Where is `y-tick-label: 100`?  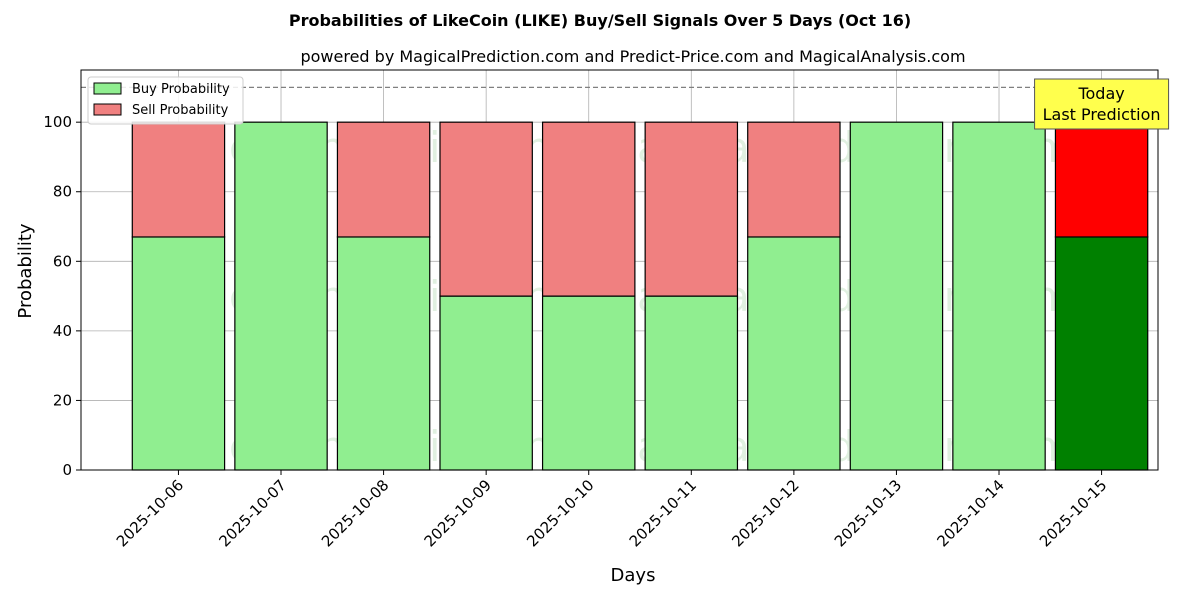 y-tick-label: 100 is located at coordinates (57, 122).